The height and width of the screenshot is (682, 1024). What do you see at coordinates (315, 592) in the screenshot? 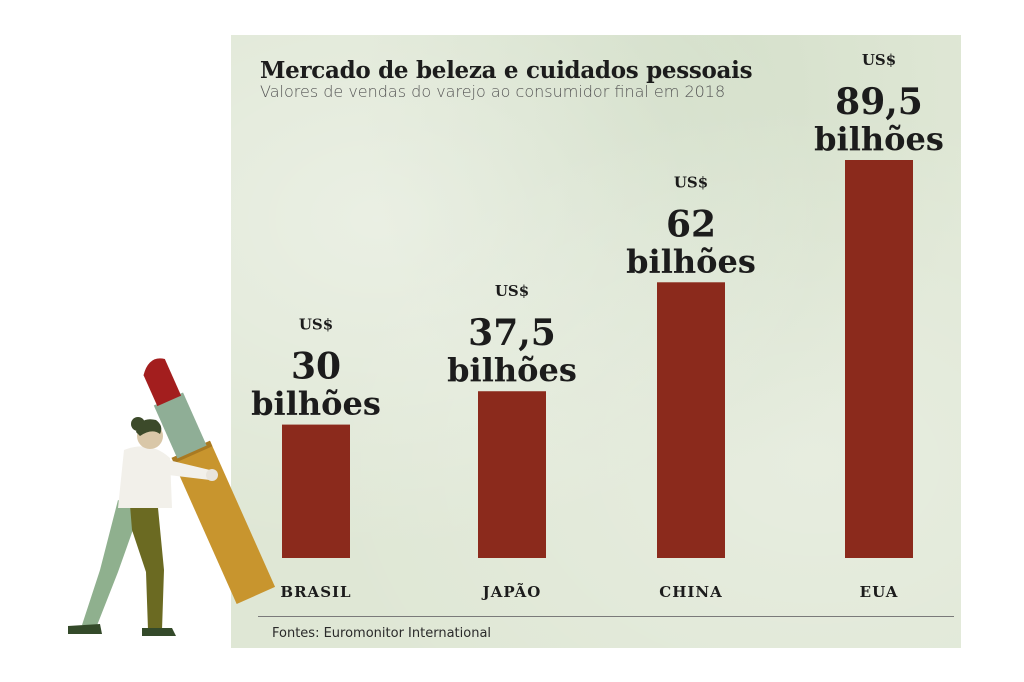
I see `category-label: BRASIL` at bounding box center [315, 592].